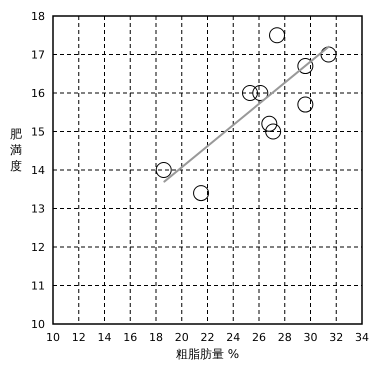 The image size is (375, 372). What do you see at coordinates (38, 55) in the screenshot?
I see `y-tick-label: 17` at bounding box center [38, 55].